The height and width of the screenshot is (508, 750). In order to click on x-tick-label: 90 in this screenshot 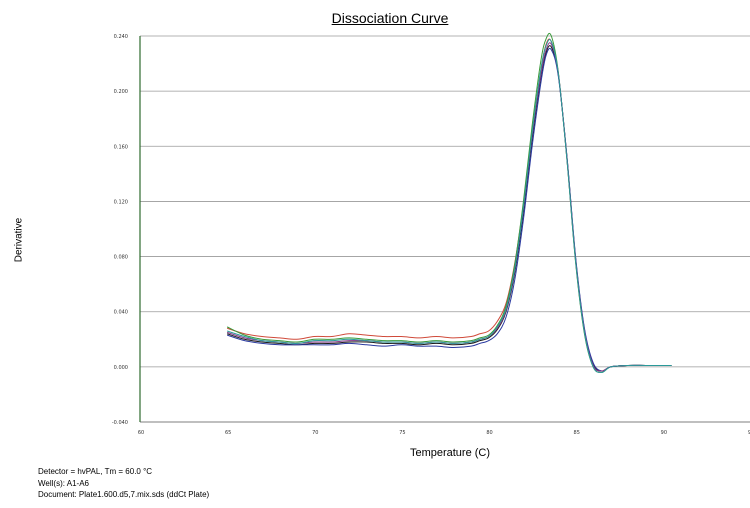, I will do `click(664, 433)`.